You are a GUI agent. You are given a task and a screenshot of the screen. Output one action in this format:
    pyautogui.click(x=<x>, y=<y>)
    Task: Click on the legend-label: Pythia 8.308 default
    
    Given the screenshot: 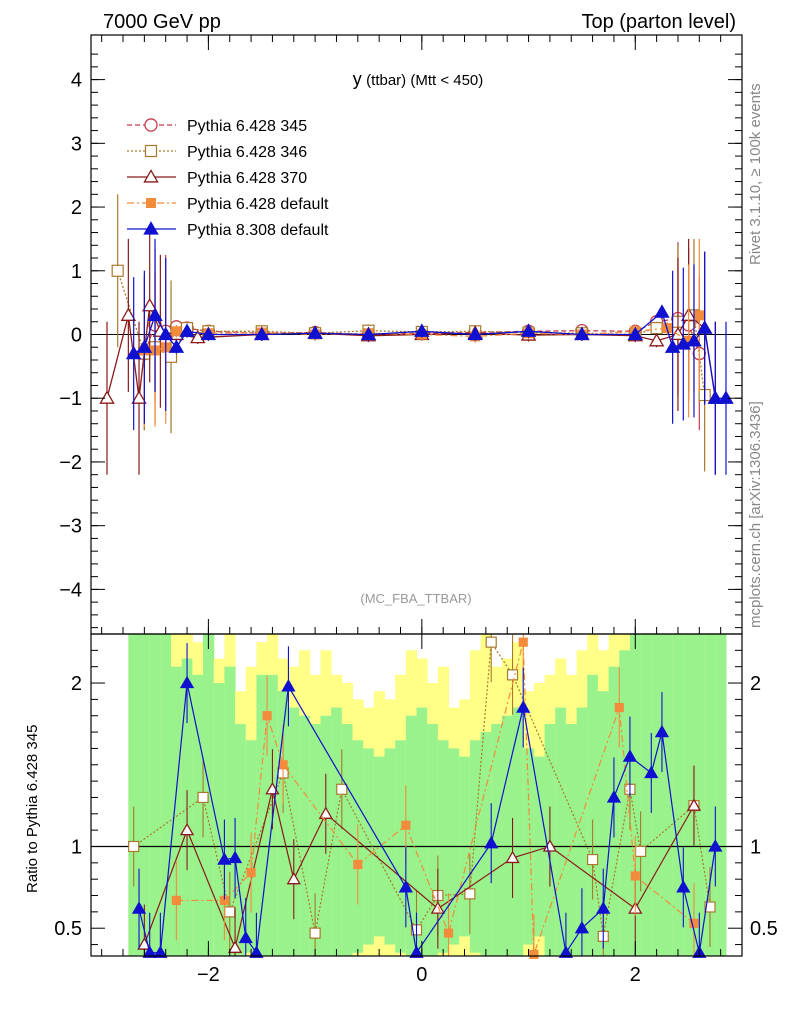 What is the action you would take?
    pyautogui.click(x=258, y=230)
    